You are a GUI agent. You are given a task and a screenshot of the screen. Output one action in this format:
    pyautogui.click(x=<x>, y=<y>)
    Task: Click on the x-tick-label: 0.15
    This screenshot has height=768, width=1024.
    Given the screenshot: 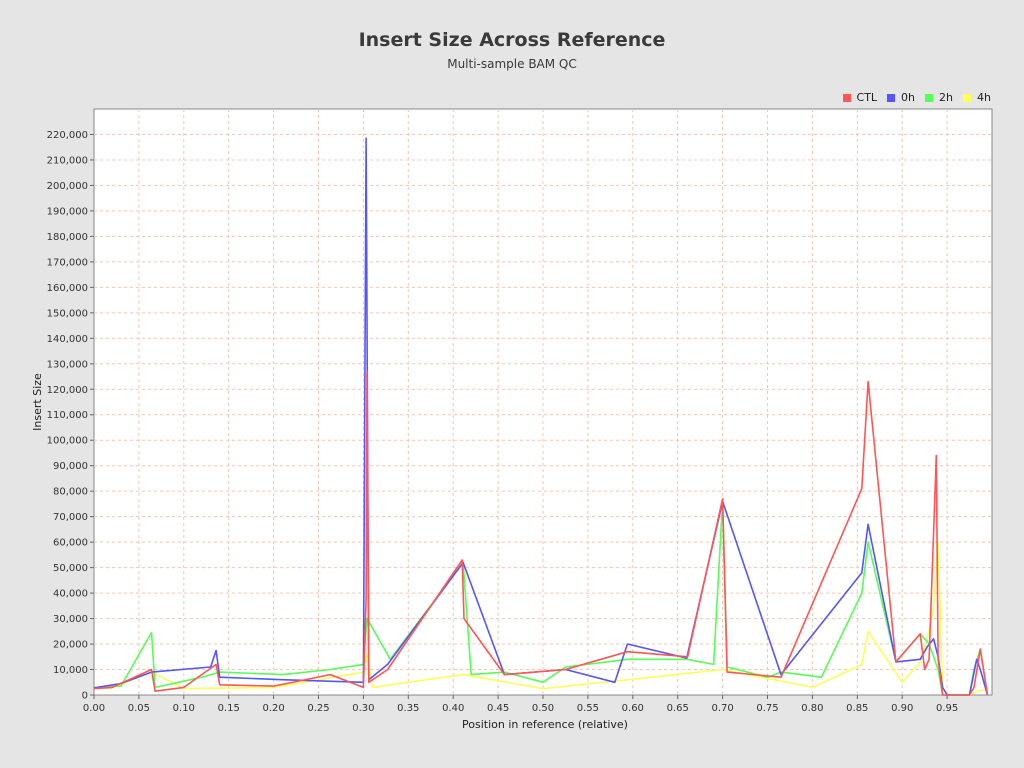 What is the action you would take?
    pyautogui.click(x=229, y=708)
    